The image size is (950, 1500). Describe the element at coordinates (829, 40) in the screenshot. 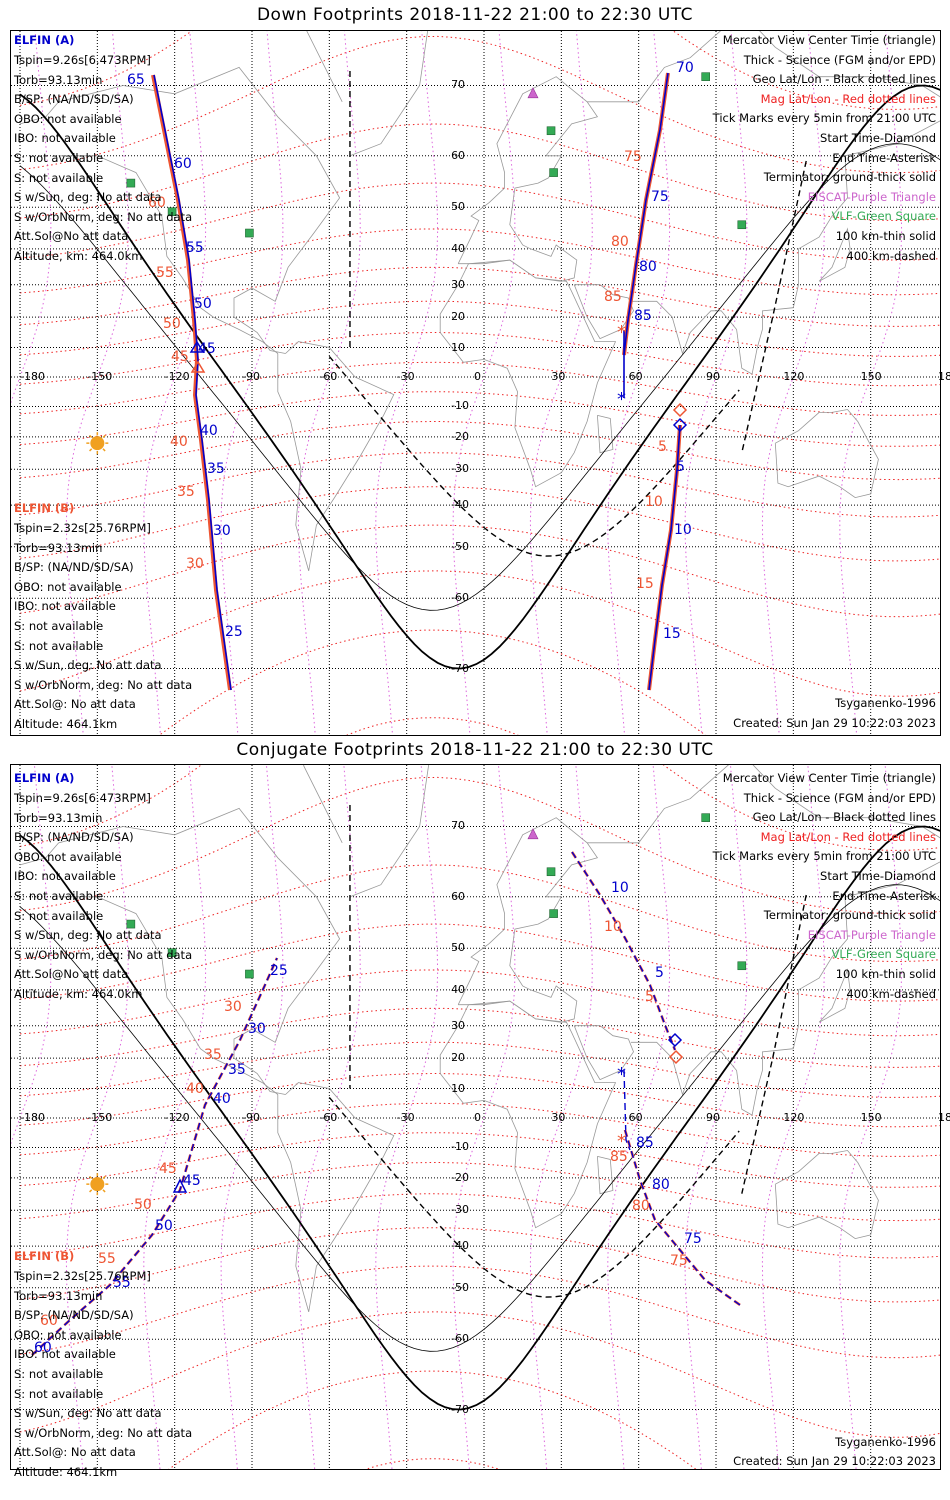

I see `legend-entry: Mercator View Center Time (triangle)` at that location.